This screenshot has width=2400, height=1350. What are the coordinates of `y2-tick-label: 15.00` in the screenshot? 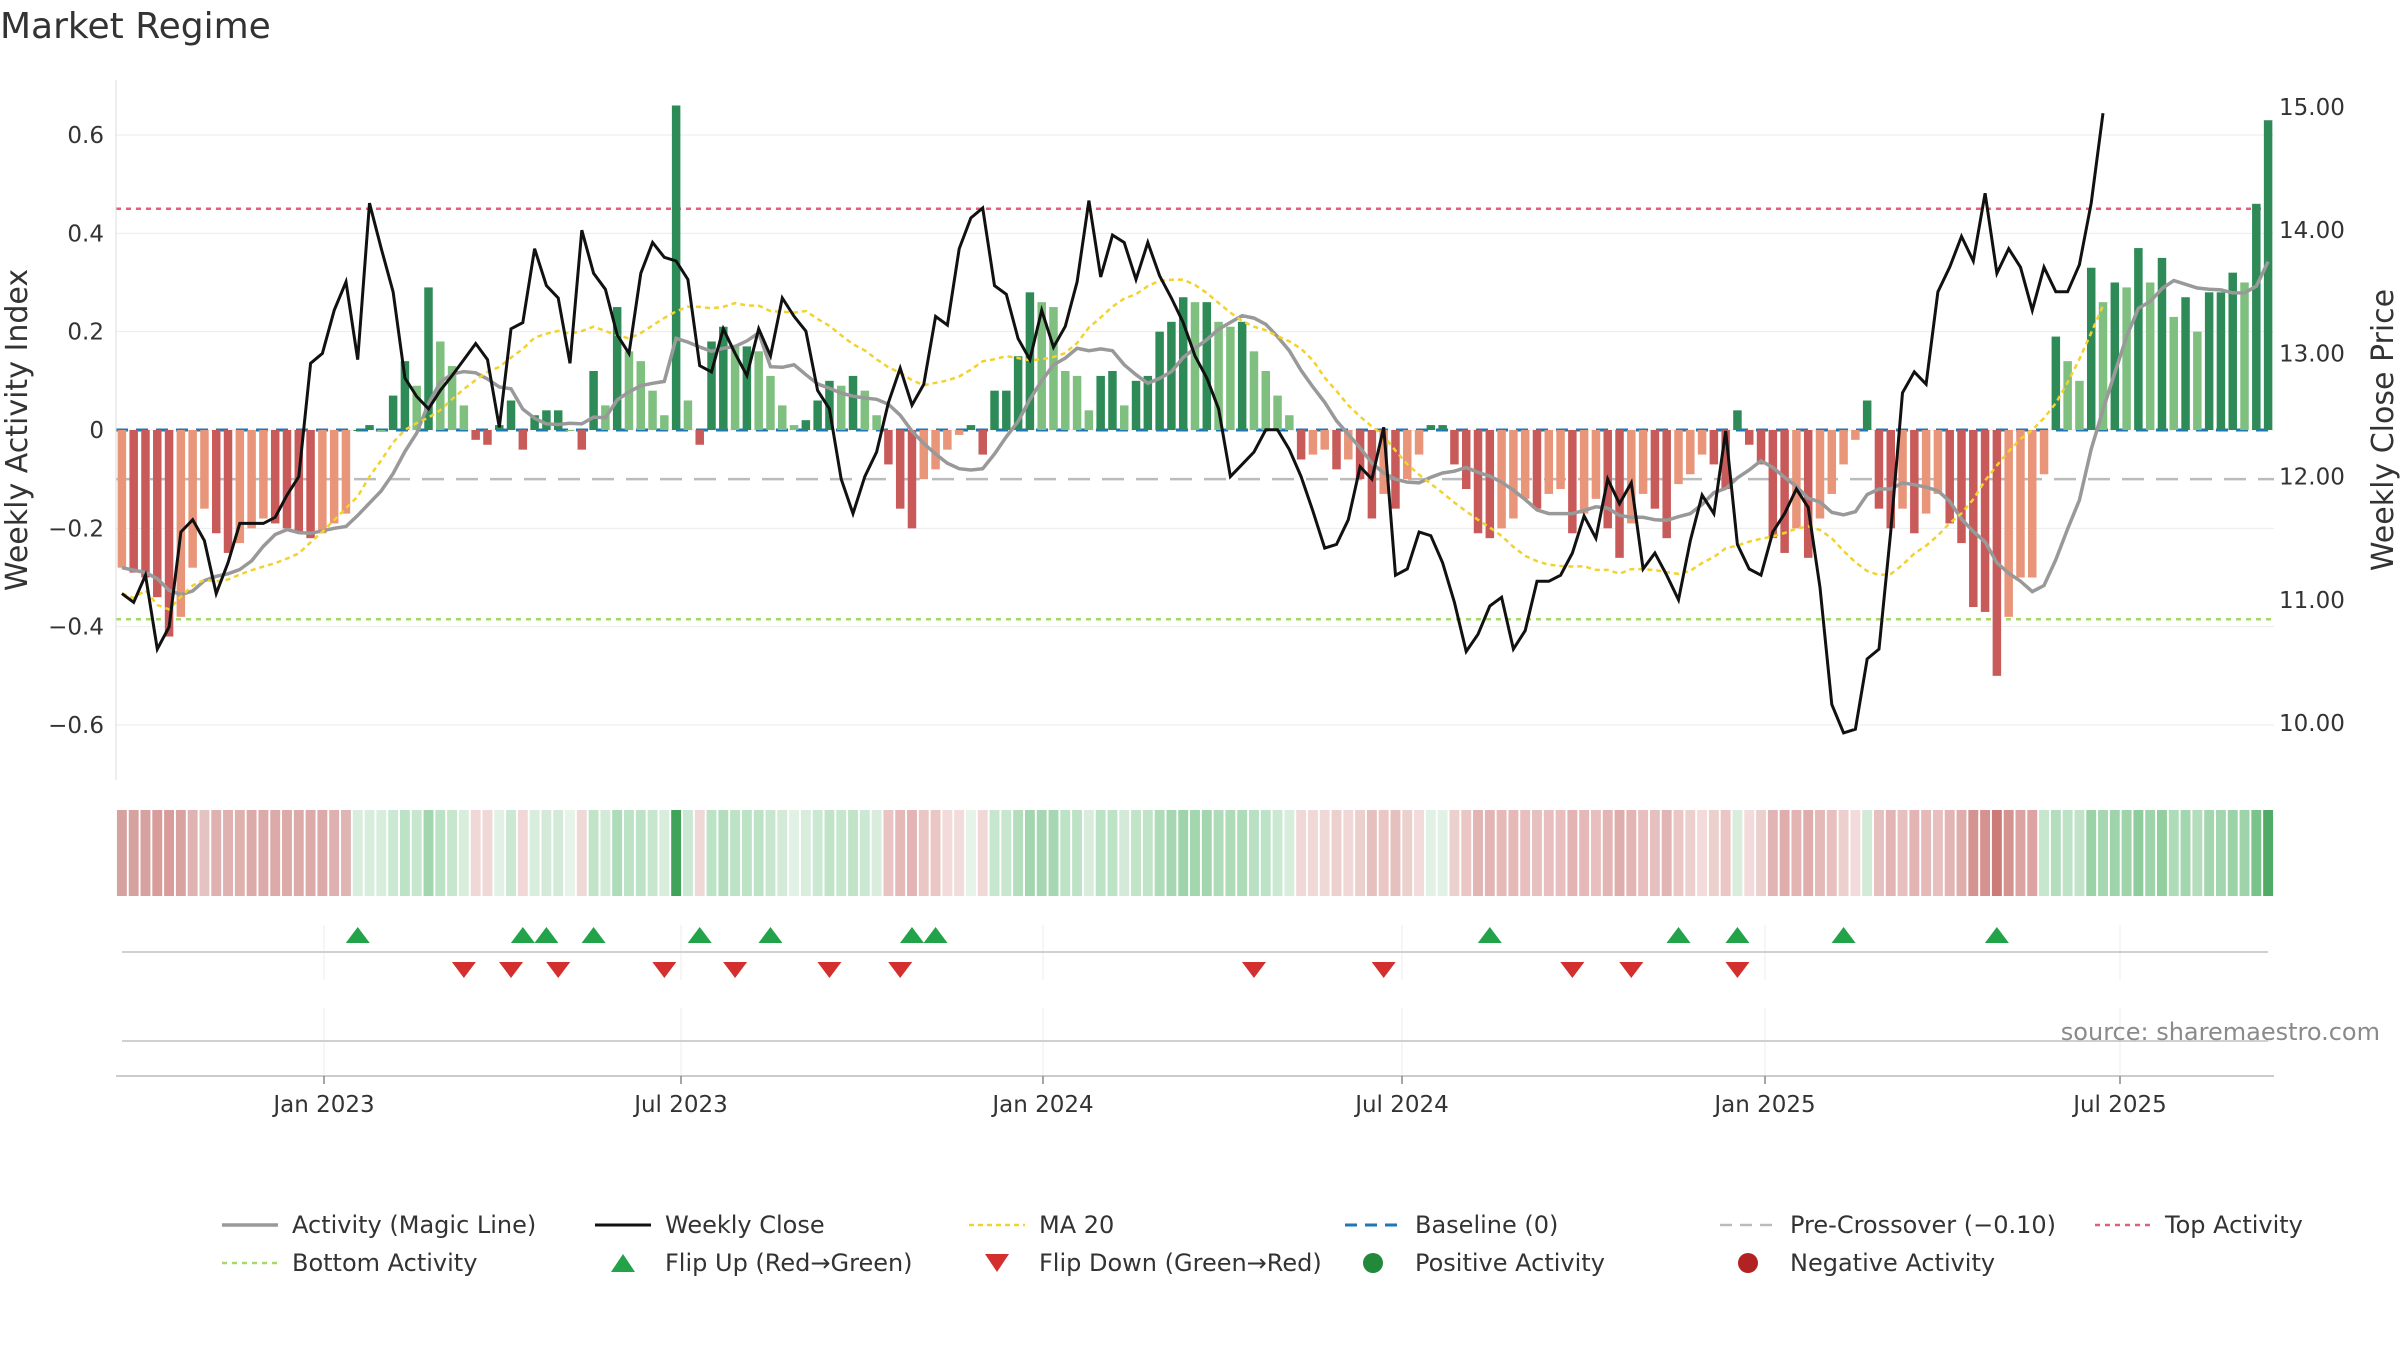 It's located at (2312, 108).